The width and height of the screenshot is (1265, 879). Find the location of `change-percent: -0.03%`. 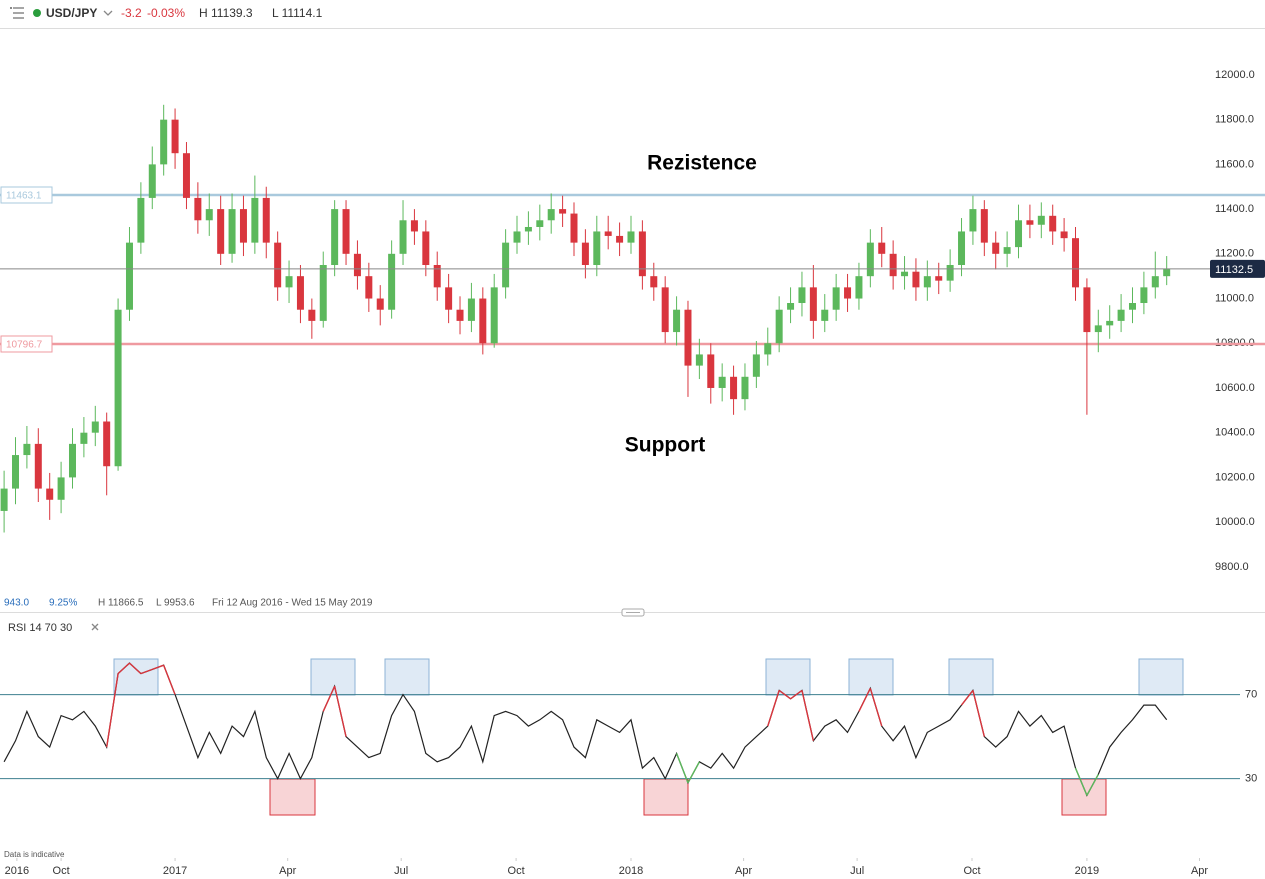

change-percent: -0.03% is located at coordinates (166, 13).